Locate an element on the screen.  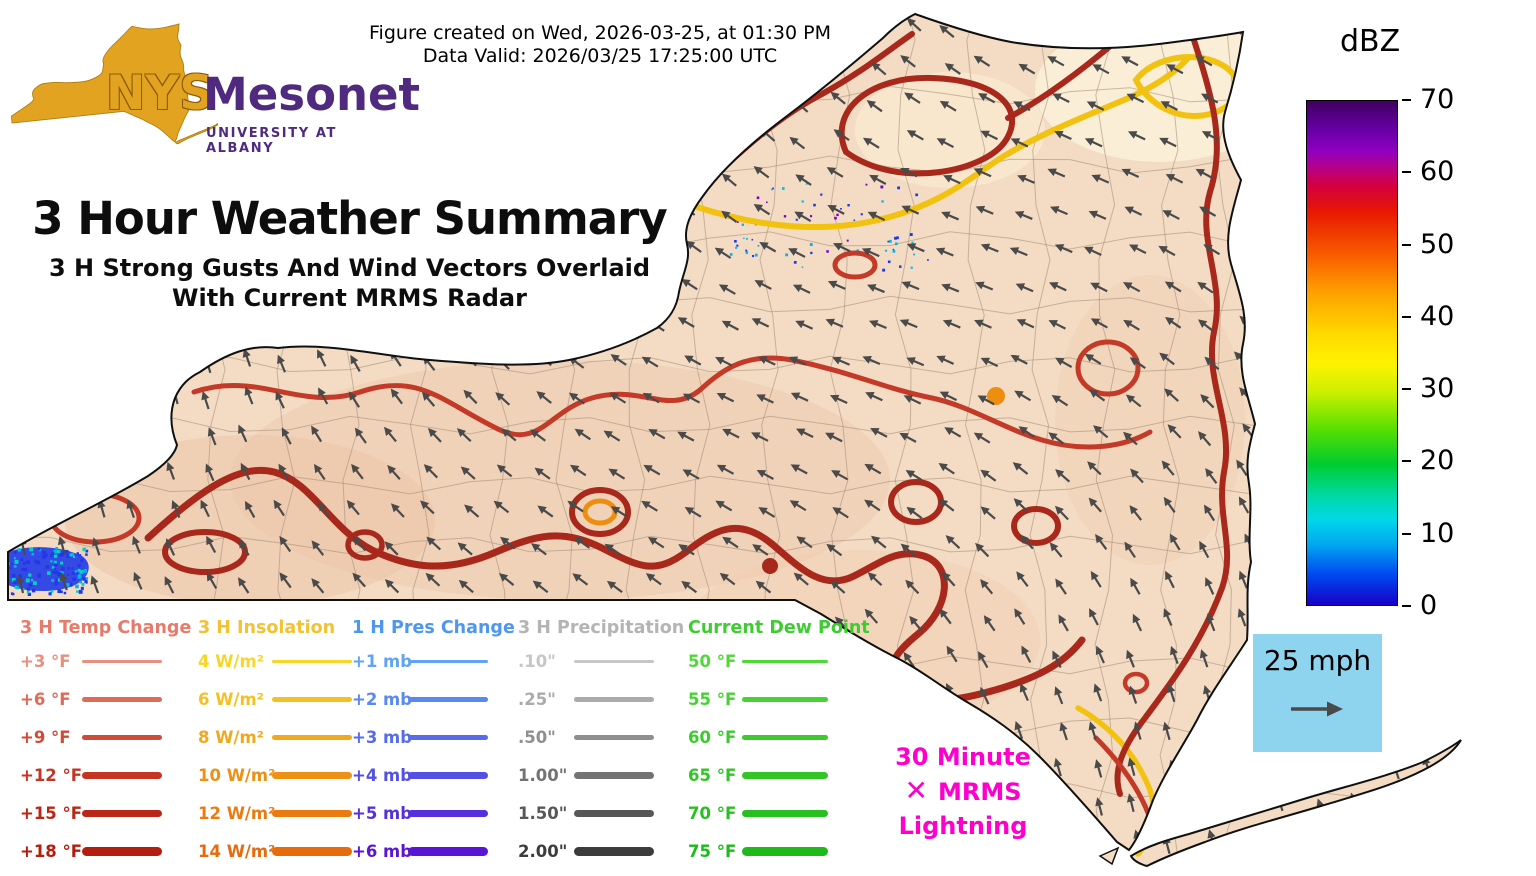
legend-item-label: +5 mb is located at coordinates (382, 813).